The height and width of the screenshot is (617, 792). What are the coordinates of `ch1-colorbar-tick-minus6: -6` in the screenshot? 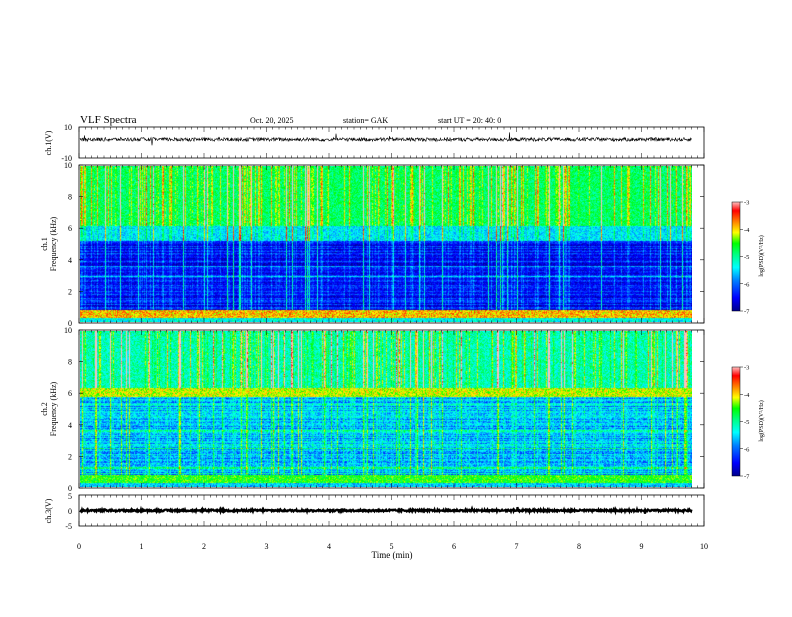 It's located at (747, 284).